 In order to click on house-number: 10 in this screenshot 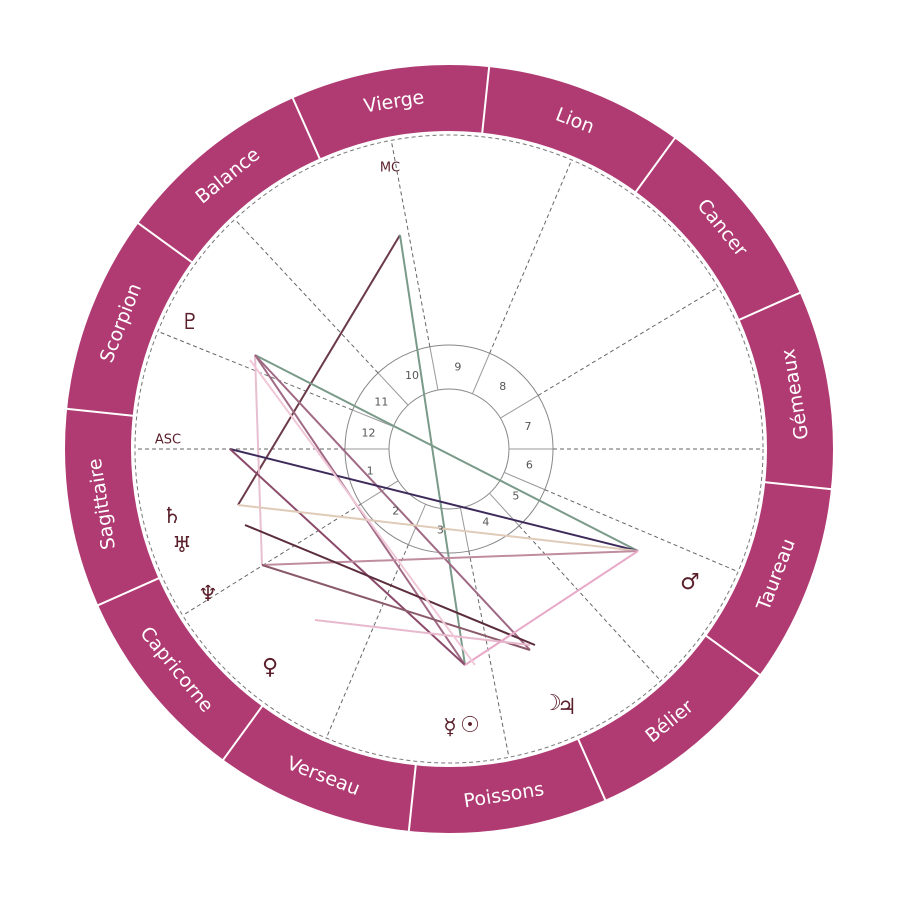, I will do `click(412, 375)`.